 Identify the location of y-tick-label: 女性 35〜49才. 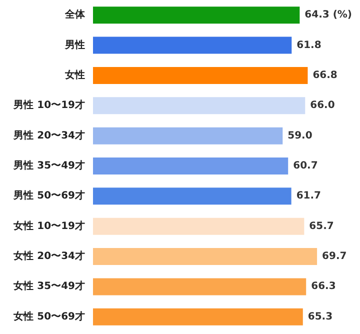
(48, 286).